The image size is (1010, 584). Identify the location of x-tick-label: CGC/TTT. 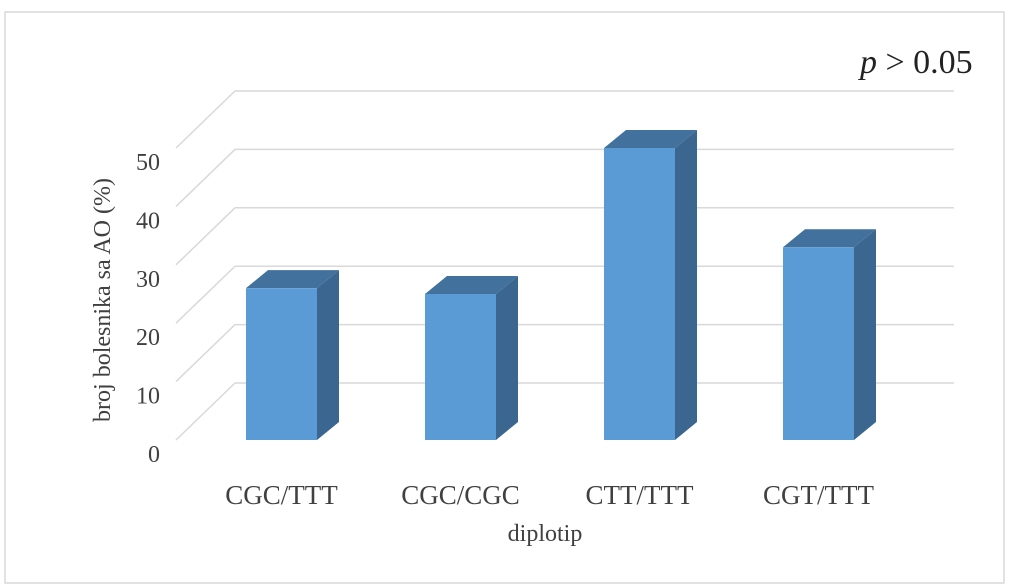
(281, 495).